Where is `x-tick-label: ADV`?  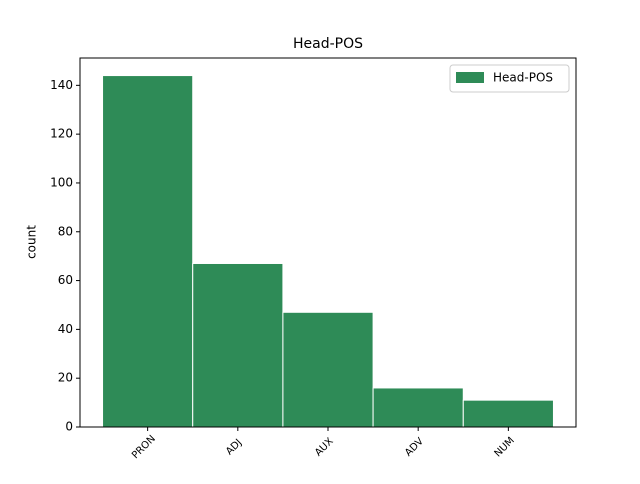
x-tick-label: ADV is located at coordinates (414, 447).